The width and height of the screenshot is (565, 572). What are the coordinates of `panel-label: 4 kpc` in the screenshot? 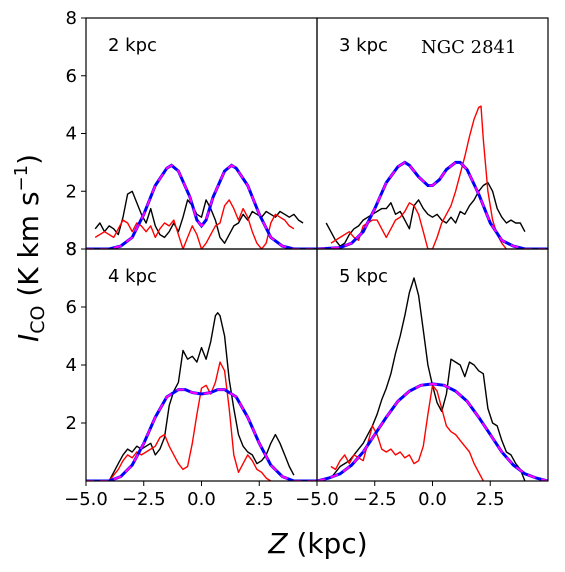 It's located at (132, 276).